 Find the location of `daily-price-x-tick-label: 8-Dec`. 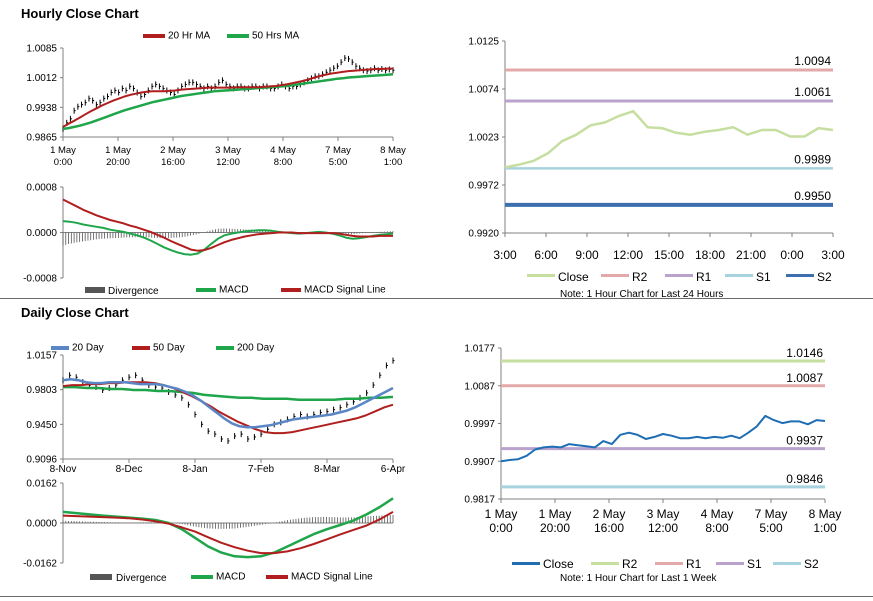

daily-price-x-tick-label: 8-Dec is located at coordinates (129, 469).